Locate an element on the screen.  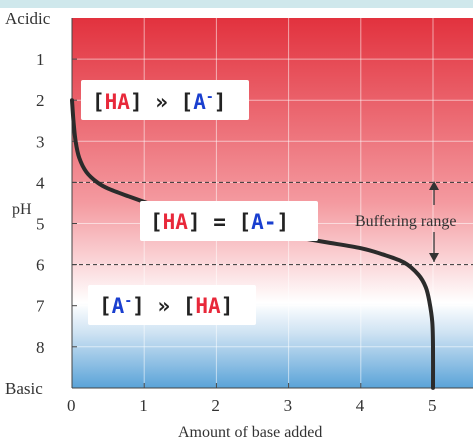
y-bottom-label: Basic is located at coordinates (24, 388).